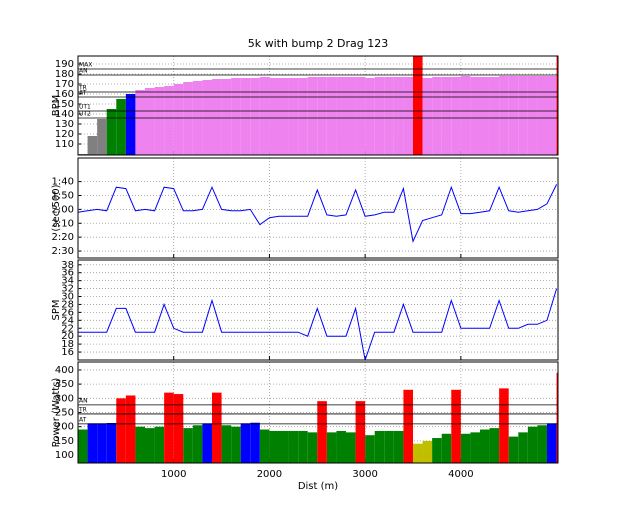  I want to click on y-tick-label: 2:00, so click(63, 209).